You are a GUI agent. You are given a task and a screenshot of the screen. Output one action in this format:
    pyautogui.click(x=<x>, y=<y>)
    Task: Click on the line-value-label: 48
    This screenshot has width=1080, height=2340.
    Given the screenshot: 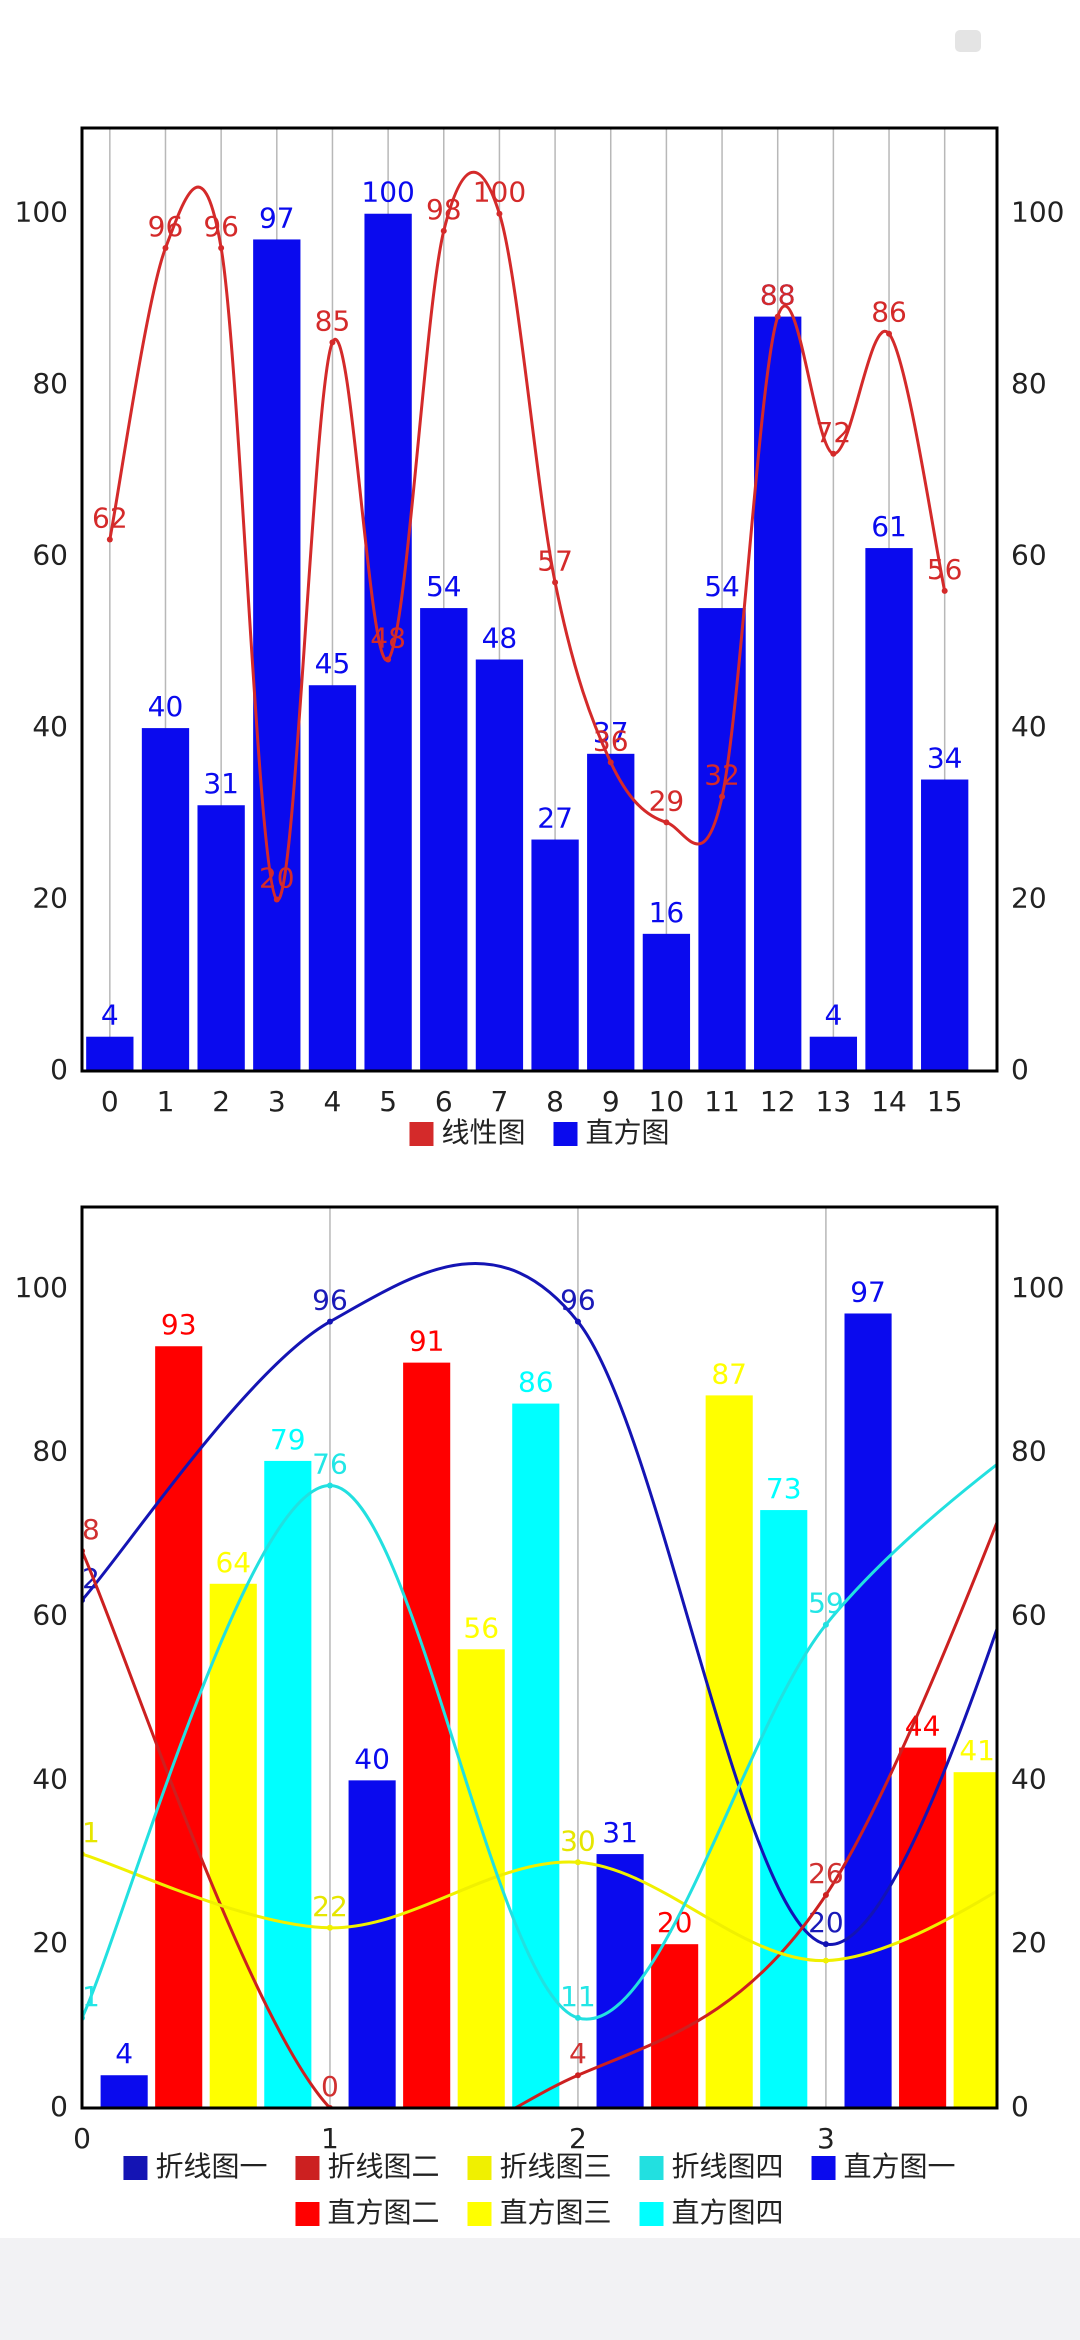 What is the action you would take?
    pyautogui.click(x=388, y=638)
    